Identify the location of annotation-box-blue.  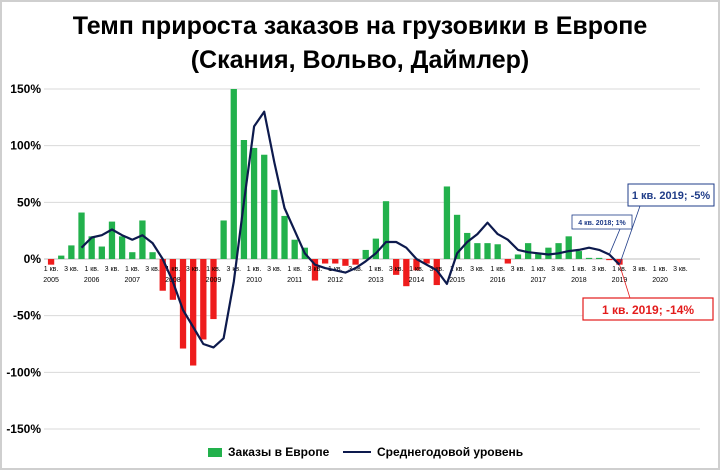
(671, 195).